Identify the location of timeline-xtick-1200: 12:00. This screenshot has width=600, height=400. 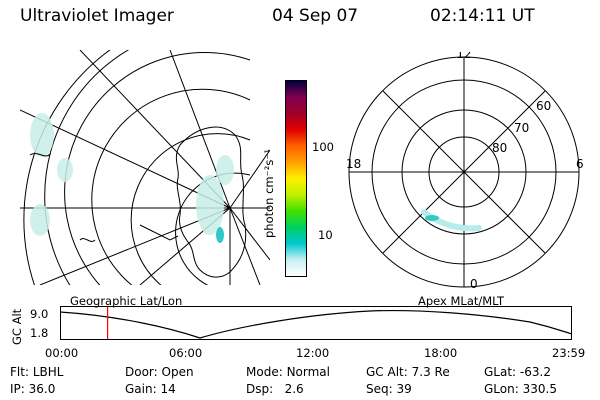
(313, 353).